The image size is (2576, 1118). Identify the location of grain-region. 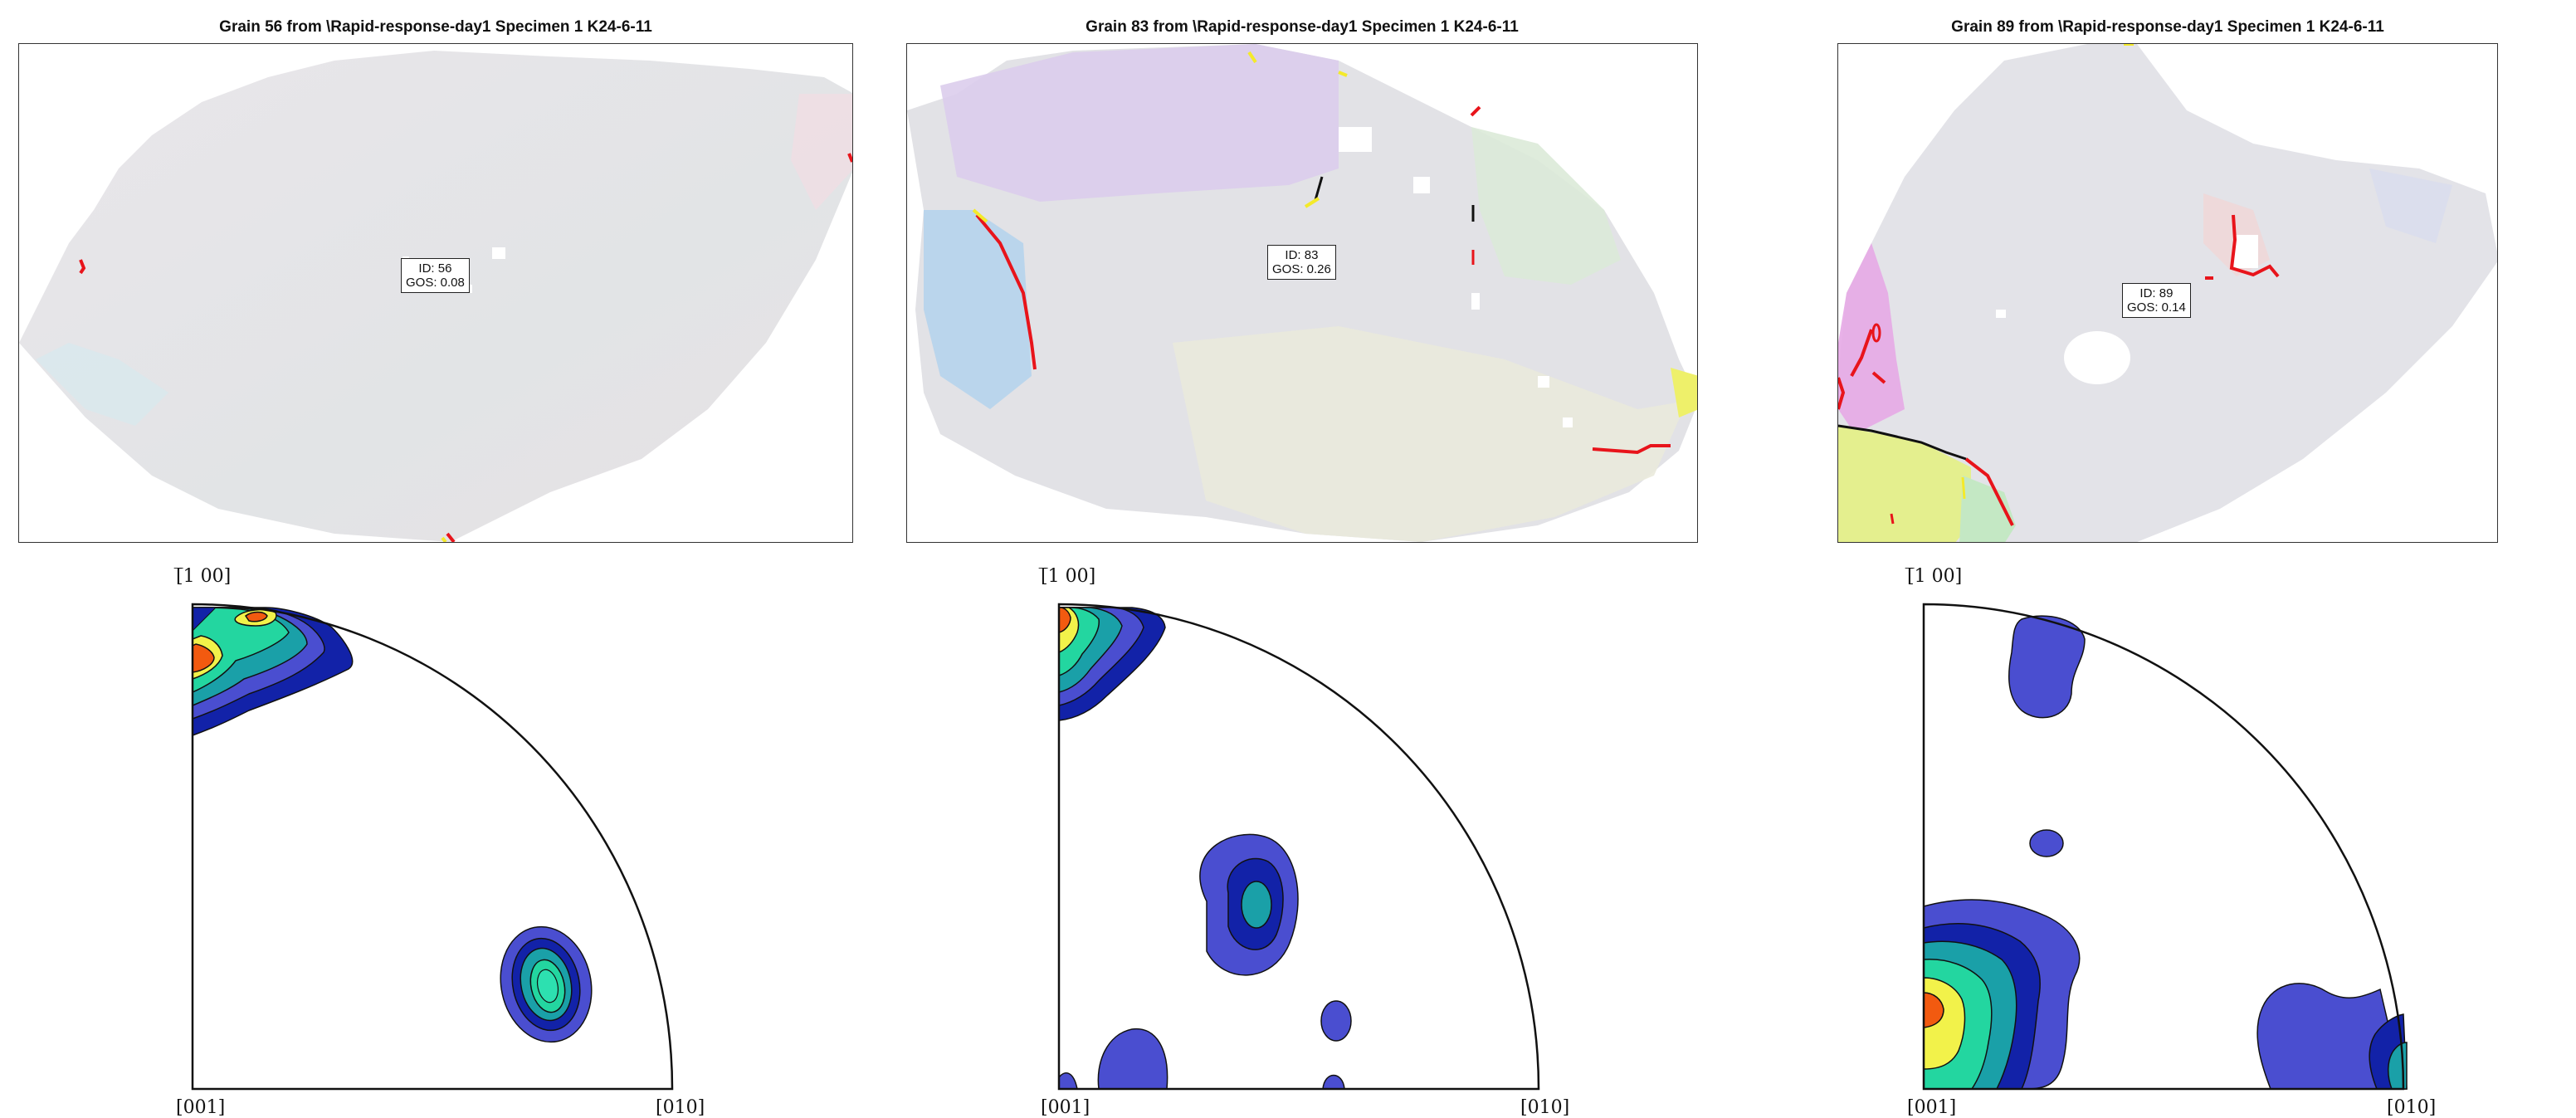
(436, 296).